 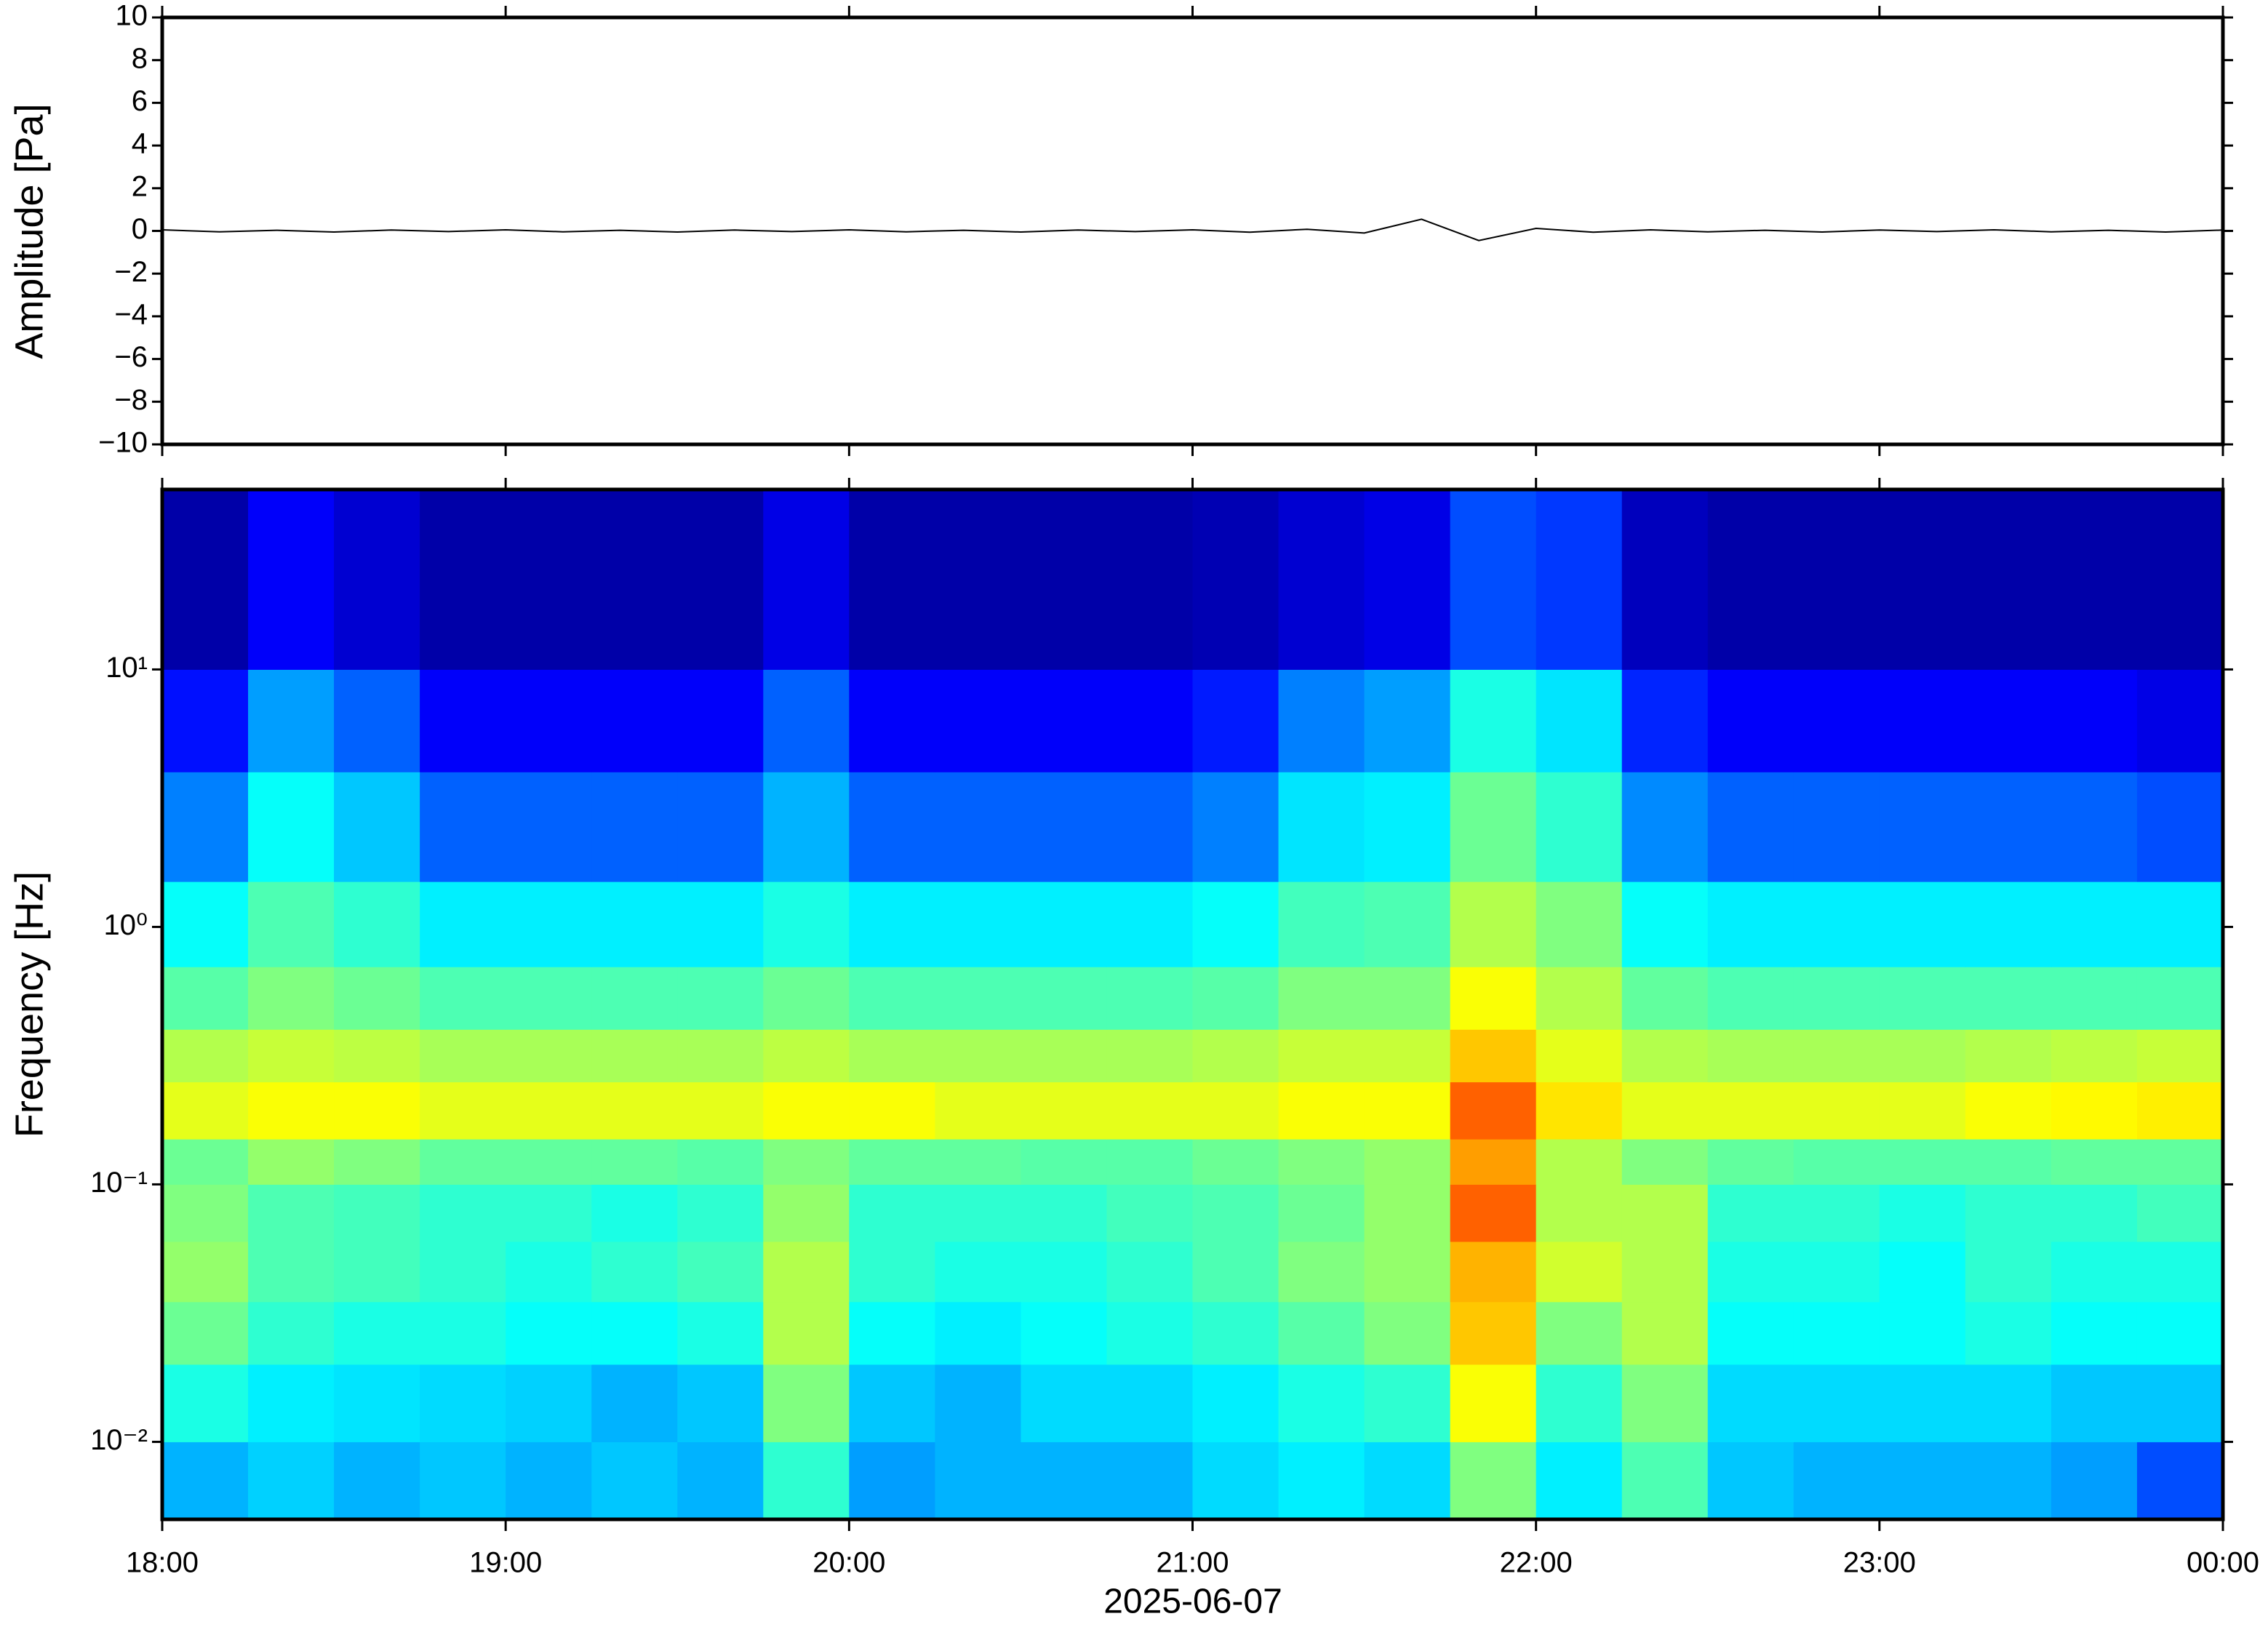 I want to click on y-tick-label: 6, so click(x=140, y=101).